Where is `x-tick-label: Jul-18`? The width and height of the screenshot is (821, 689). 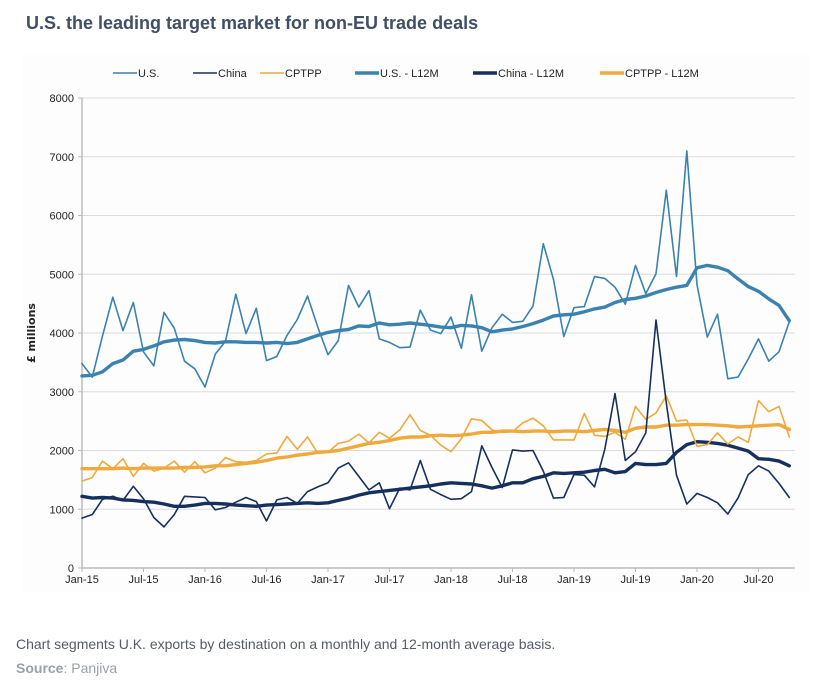 x-tick-label: Jul-18 is located at coordinates (513, 580).